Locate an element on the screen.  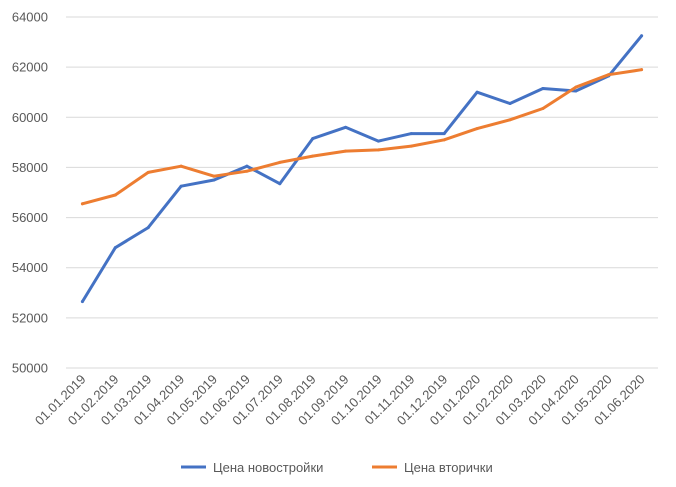
legend-label-resale: Цена вторички is located at coordinates (448, 467).